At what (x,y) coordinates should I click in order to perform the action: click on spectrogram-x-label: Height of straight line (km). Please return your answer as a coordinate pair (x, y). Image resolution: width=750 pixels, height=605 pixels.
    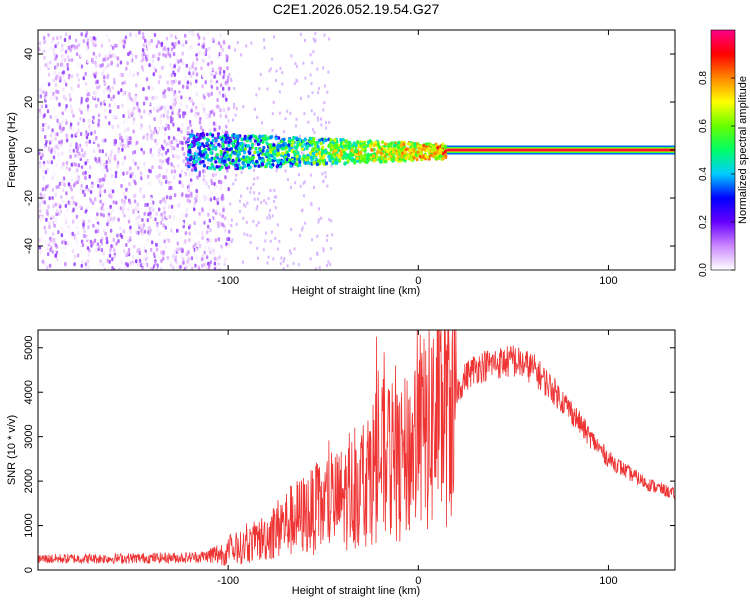
    Looking at the image, I should click on (356, 291).